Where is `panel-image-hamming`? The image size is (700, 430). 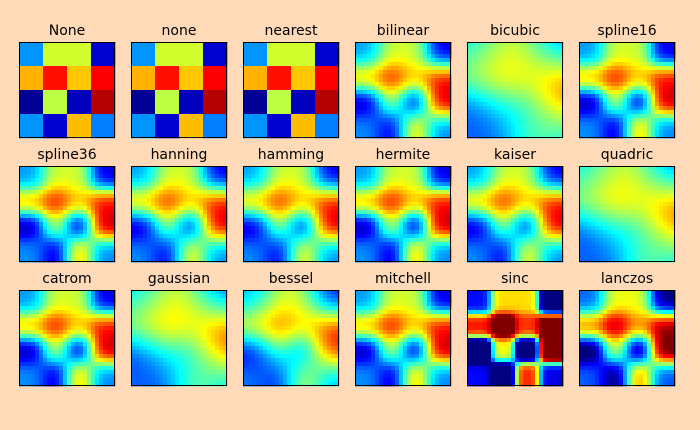
panel-image-hamming is located at coordinates (291, 214).